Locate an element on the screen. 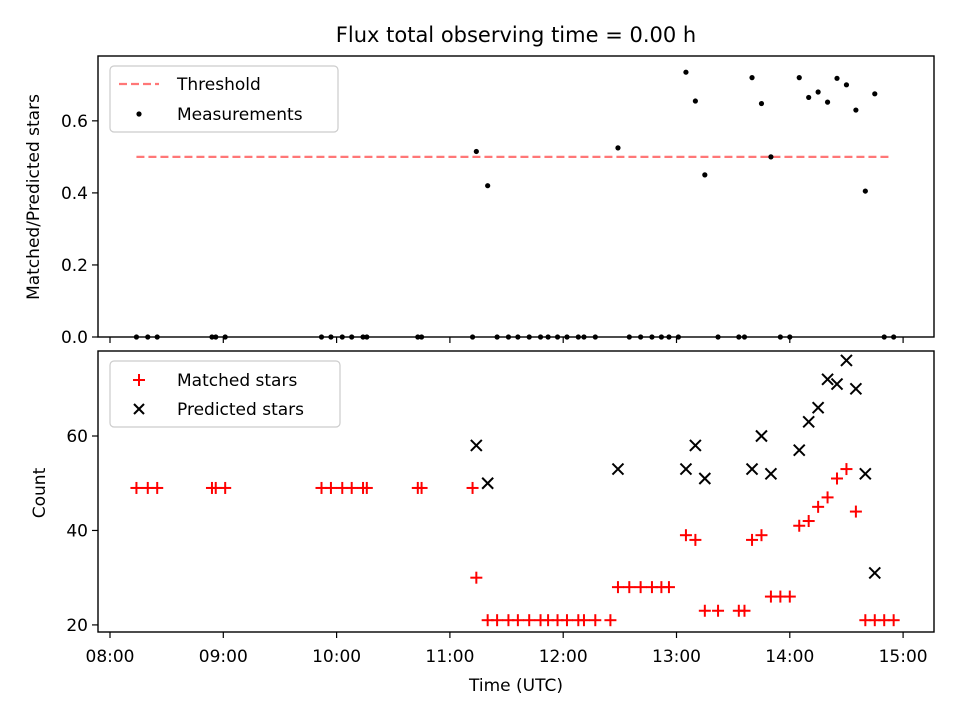 Image resolution: width=960 pixels, height=720 pixels. bottom-ylabel: Count is located at coordinates (40, 492).